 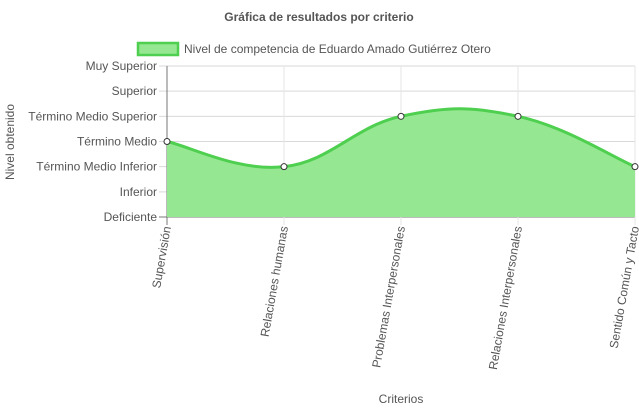 I want to click on y-tick-label: Término Medio Inferior, so click(x=96, y=167).